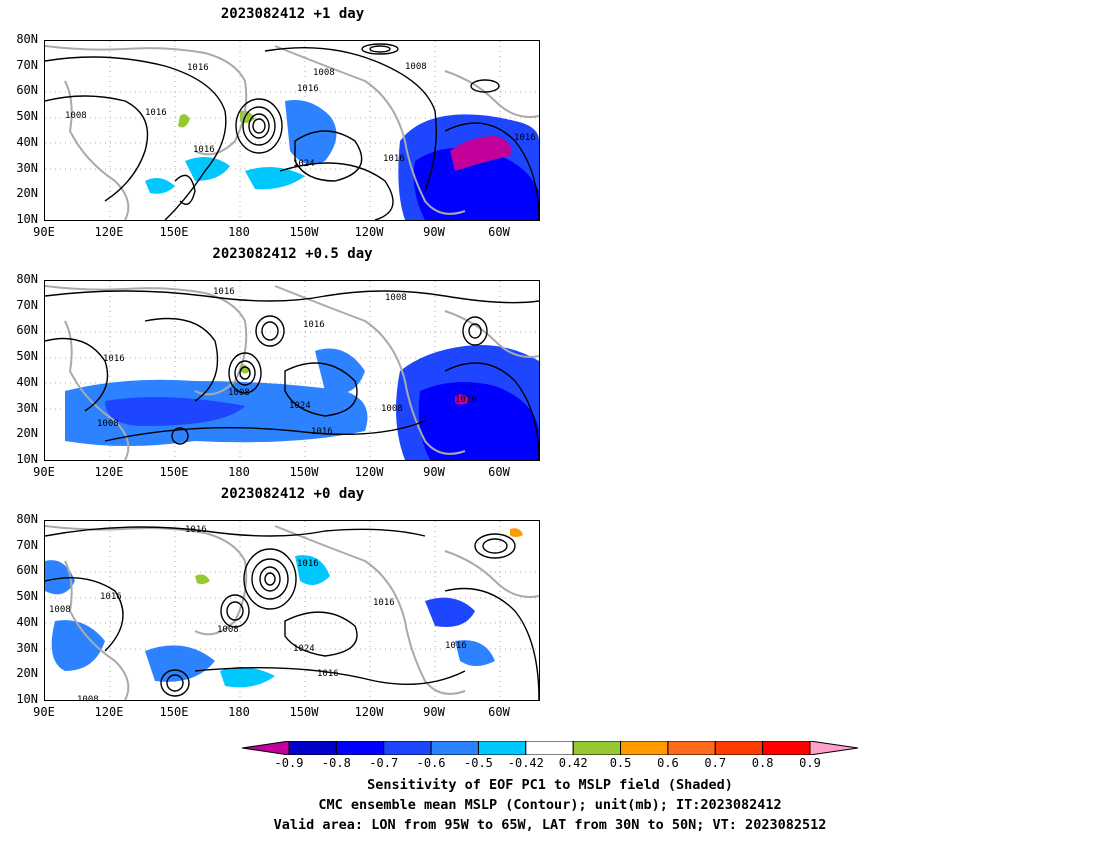 Image resolution: width=1100 pixels, height=850 pixels. What do you see at coordinates (715, 763) in the screenshot?
I see `colorbar-tick-label: 0.7` at bounding box center [715, 763].